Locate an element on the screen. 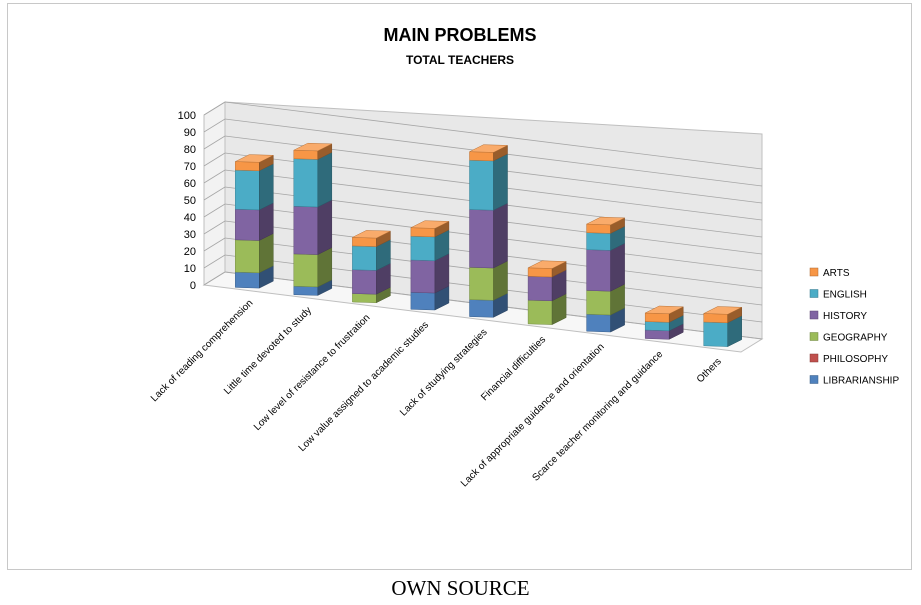 This screenshot has height=605, width=921. legend-label: HISTORY is located at coordinates (845, 316).